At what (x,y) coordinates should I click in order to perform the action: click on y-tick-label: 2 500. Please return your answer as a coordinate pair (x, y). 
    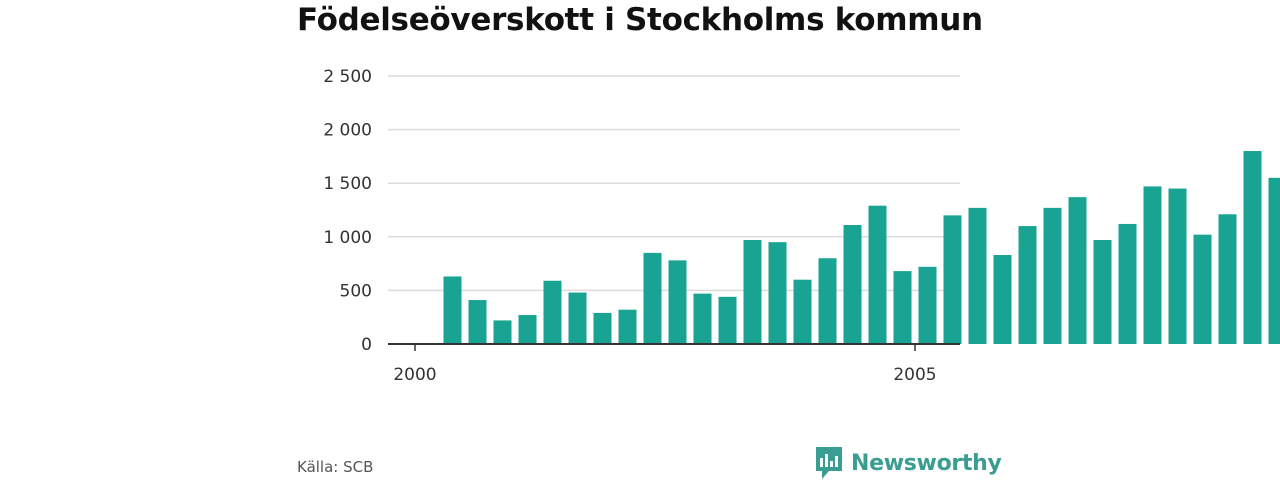
    Looking at the image, I should click on (347, 77).